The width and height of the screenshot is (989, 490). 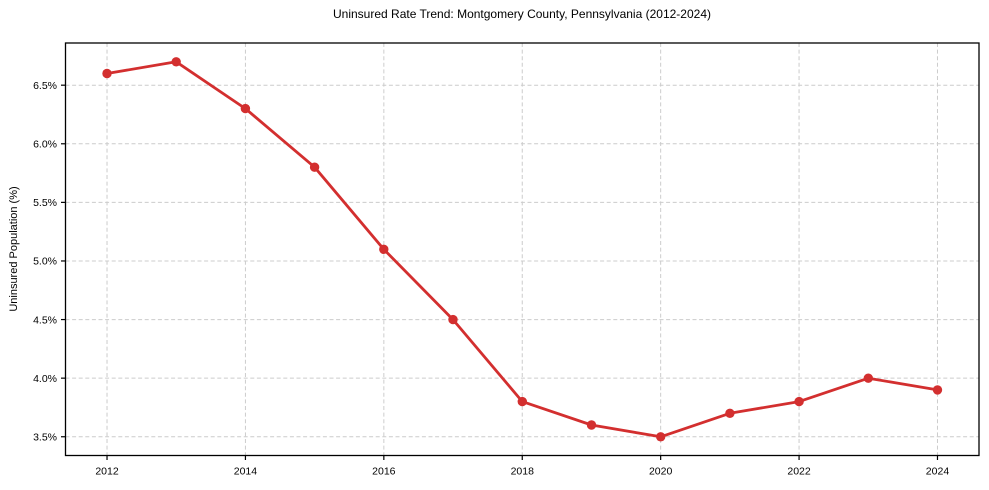 I want to click on y-tick-label: 5.5%, so click(x=45, y=203).